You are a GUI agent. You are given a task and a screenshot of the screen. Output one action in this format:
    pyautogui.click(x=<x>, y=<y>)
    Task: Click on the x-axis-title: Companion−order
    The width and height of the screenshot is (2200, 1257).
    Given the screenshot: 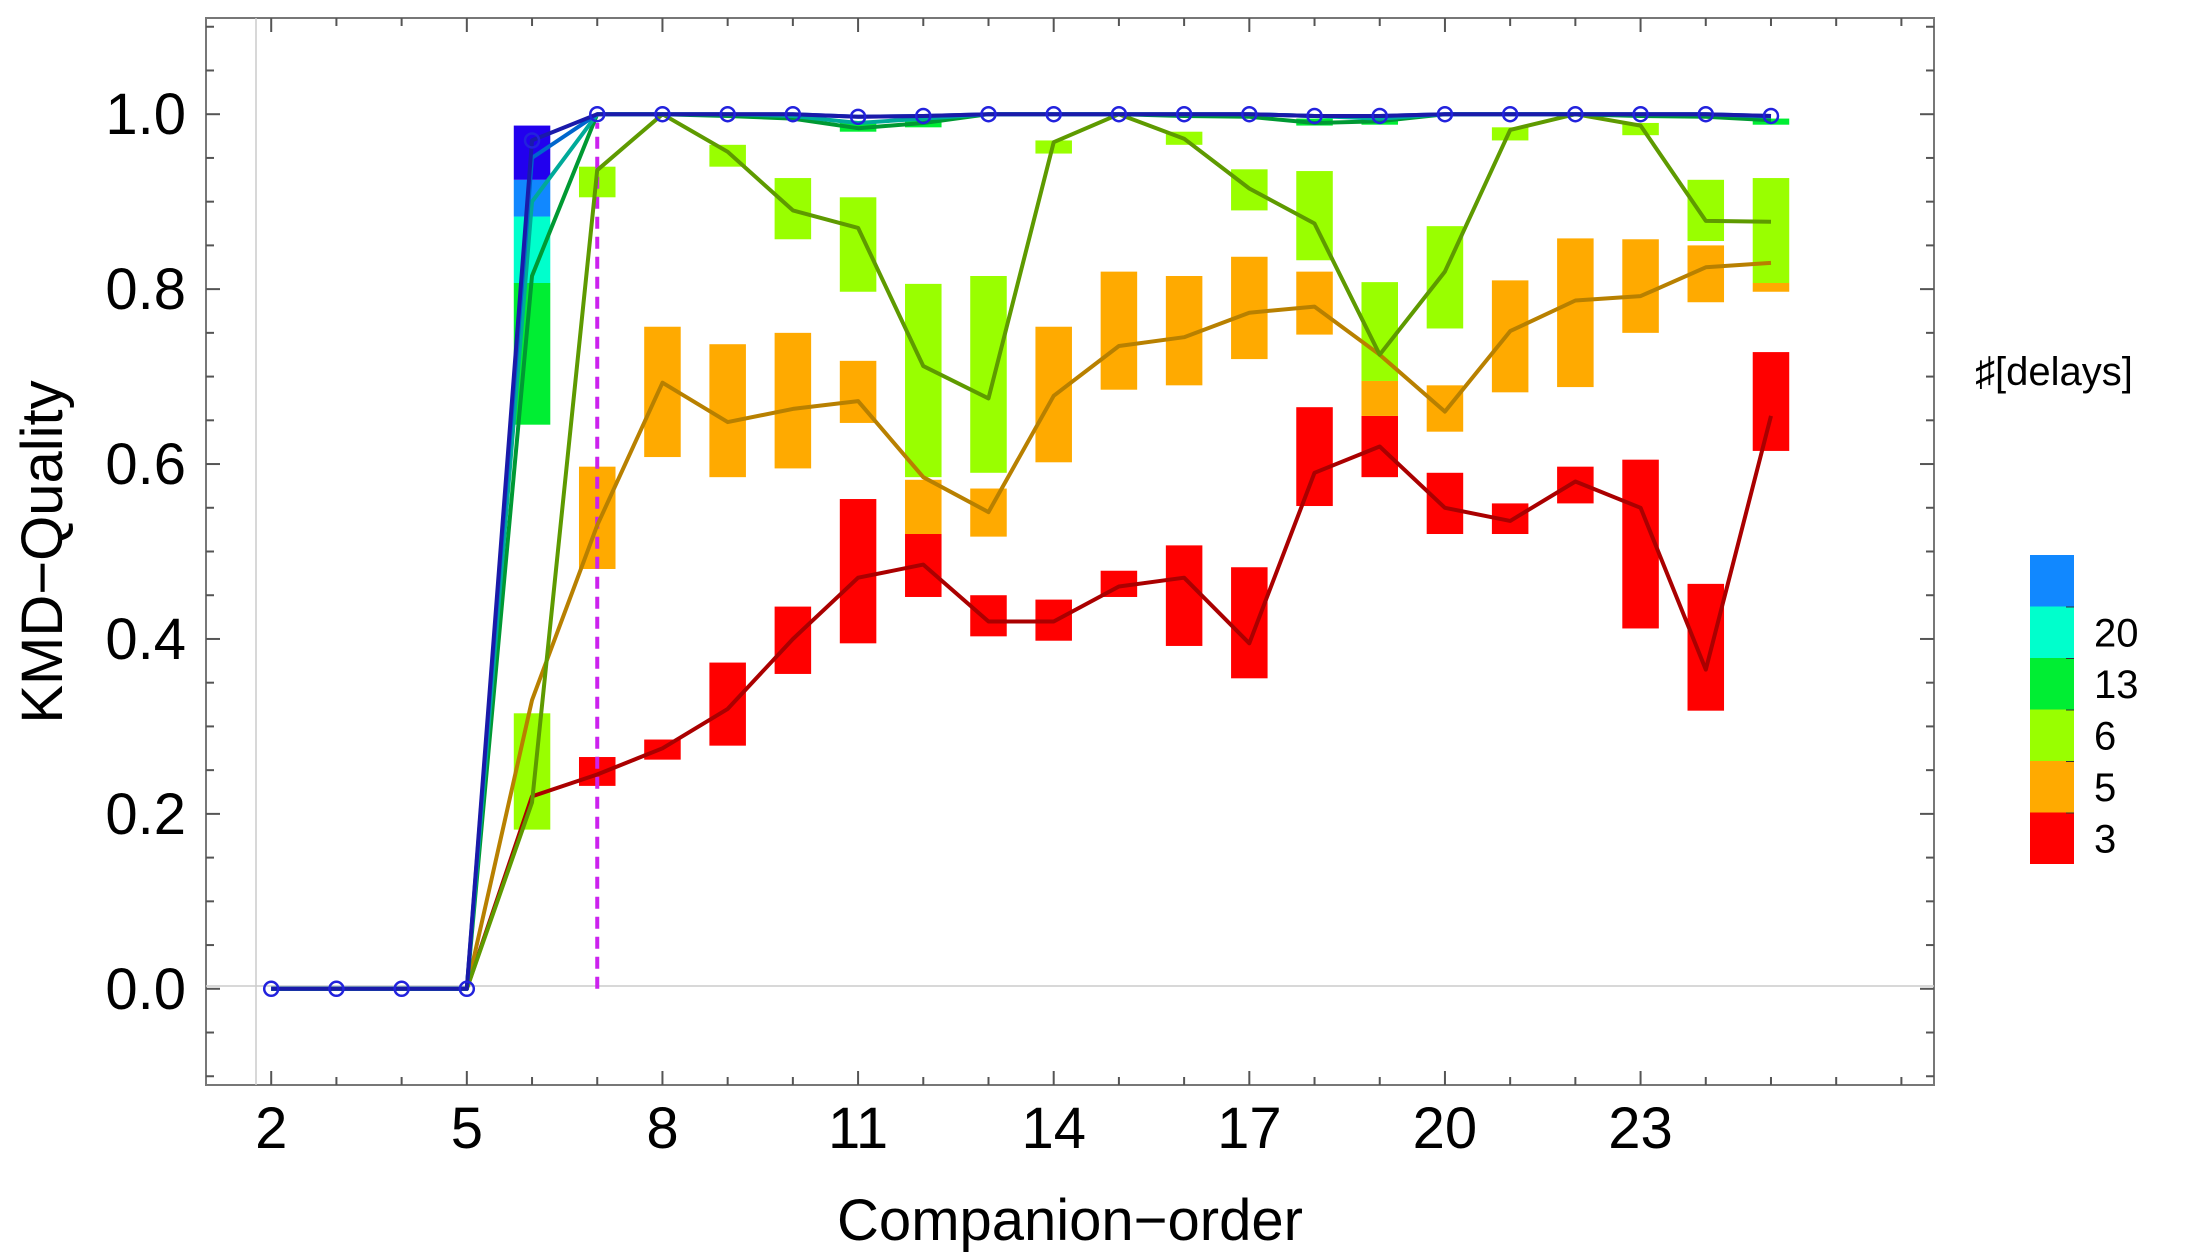 What is the action you would take?
    pyautogui.click(x=1070, y=1220)
    